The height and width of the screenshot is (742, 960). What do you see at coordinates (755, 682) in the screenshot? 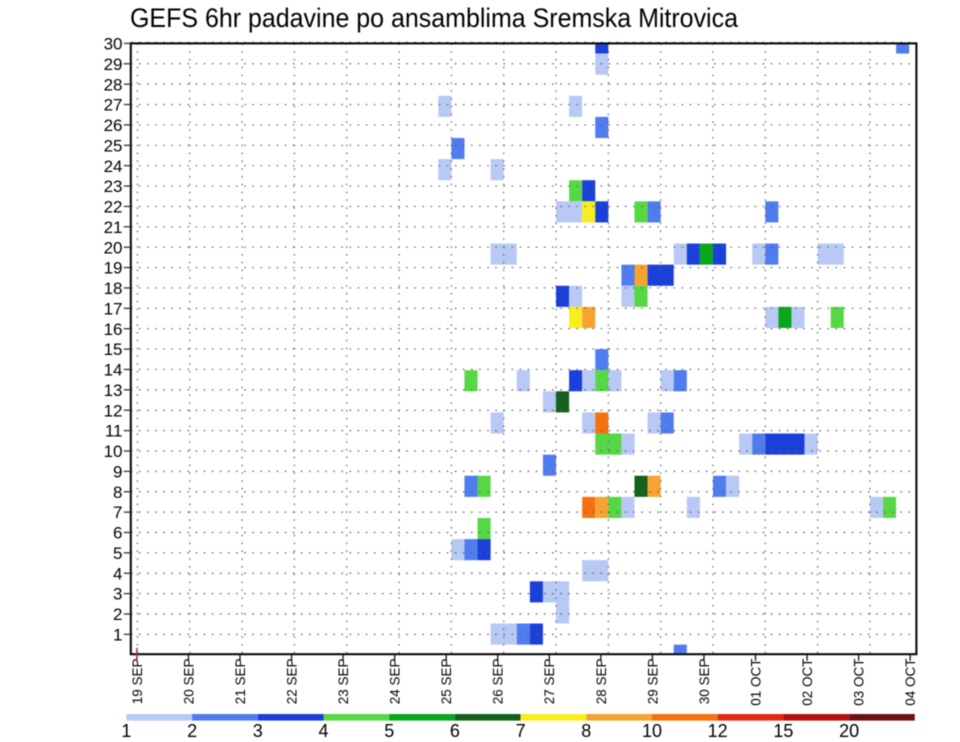
I see `svg-text: 01 OCT` at bounding box center [755, 682].